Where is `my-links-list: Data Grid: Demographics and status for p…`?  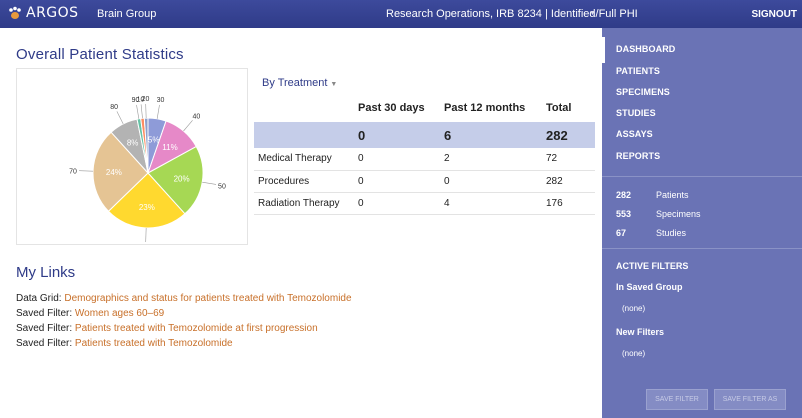 my-links-list: Data Grid: Demographics and status for p… is located at coordinates (184, 321).